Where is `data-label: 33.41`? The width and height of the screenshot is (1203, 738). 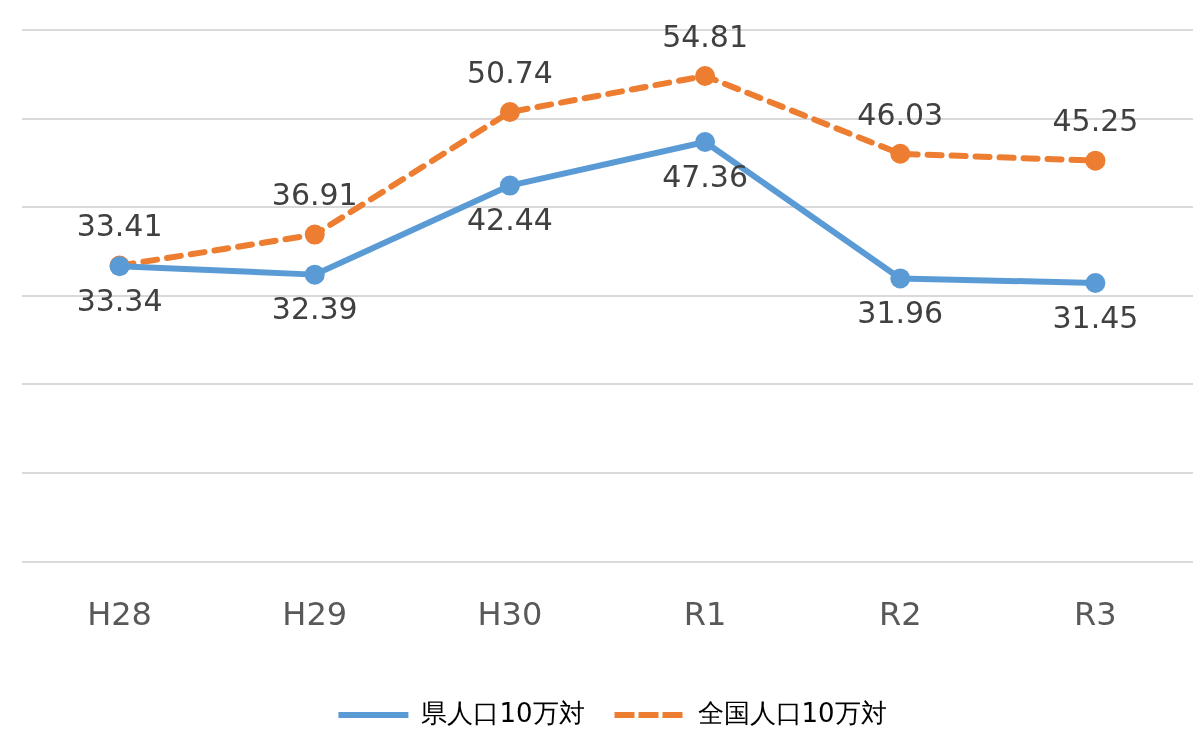
data-label: 33.41 is located at coordinates (119, 226).